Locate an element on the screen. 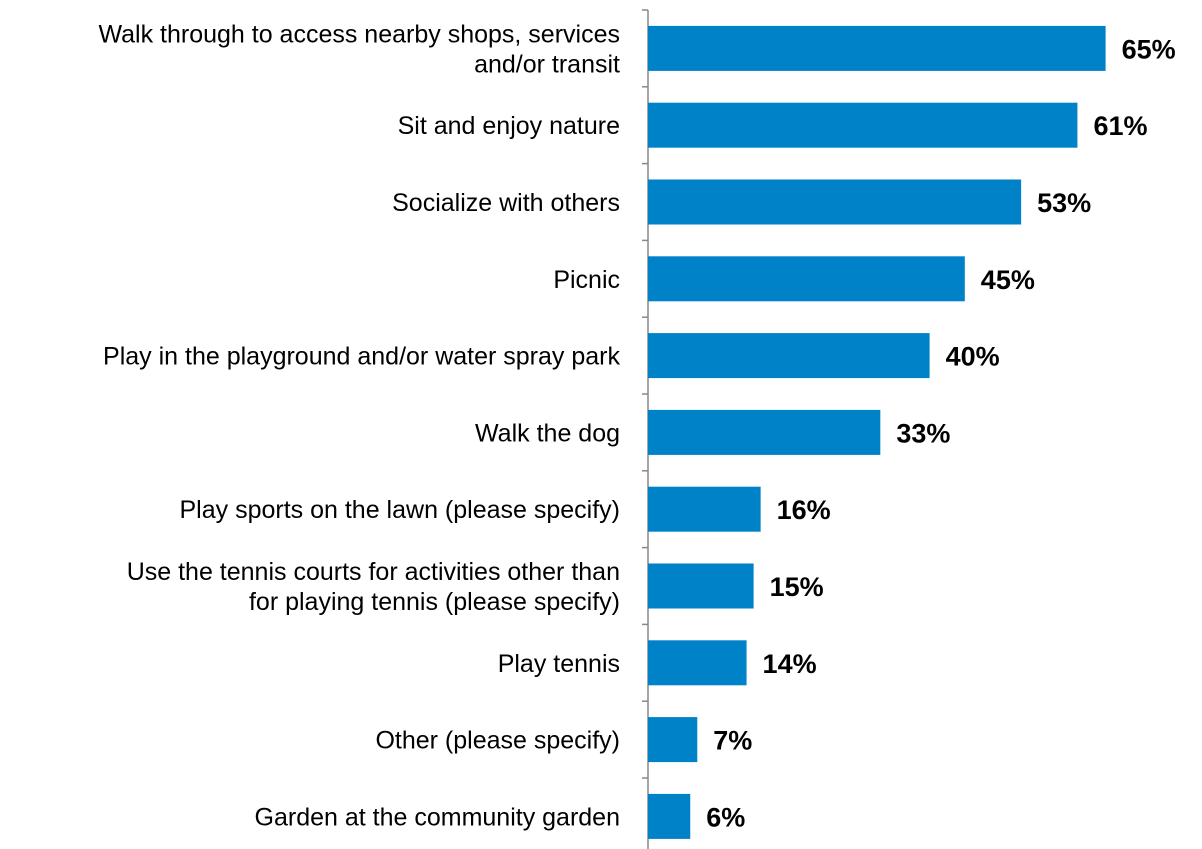 This screenshot has height=849, width=1202. category-label-line: Picnic is located at coordinates (586, 280).